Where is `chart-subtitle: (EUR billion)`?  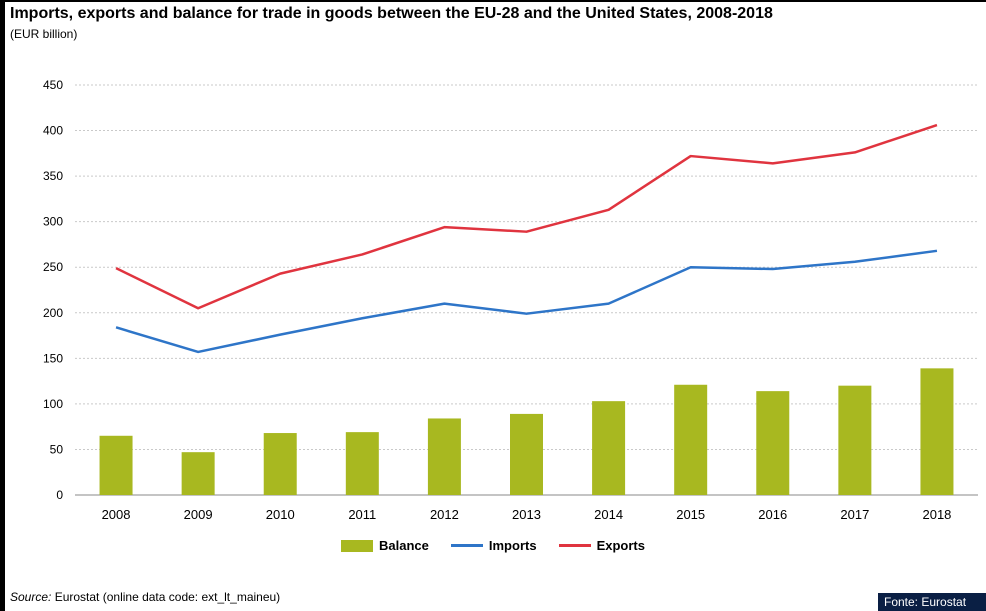
chart-subtitle: (EUR billion) is located at coordinates (44, 34).